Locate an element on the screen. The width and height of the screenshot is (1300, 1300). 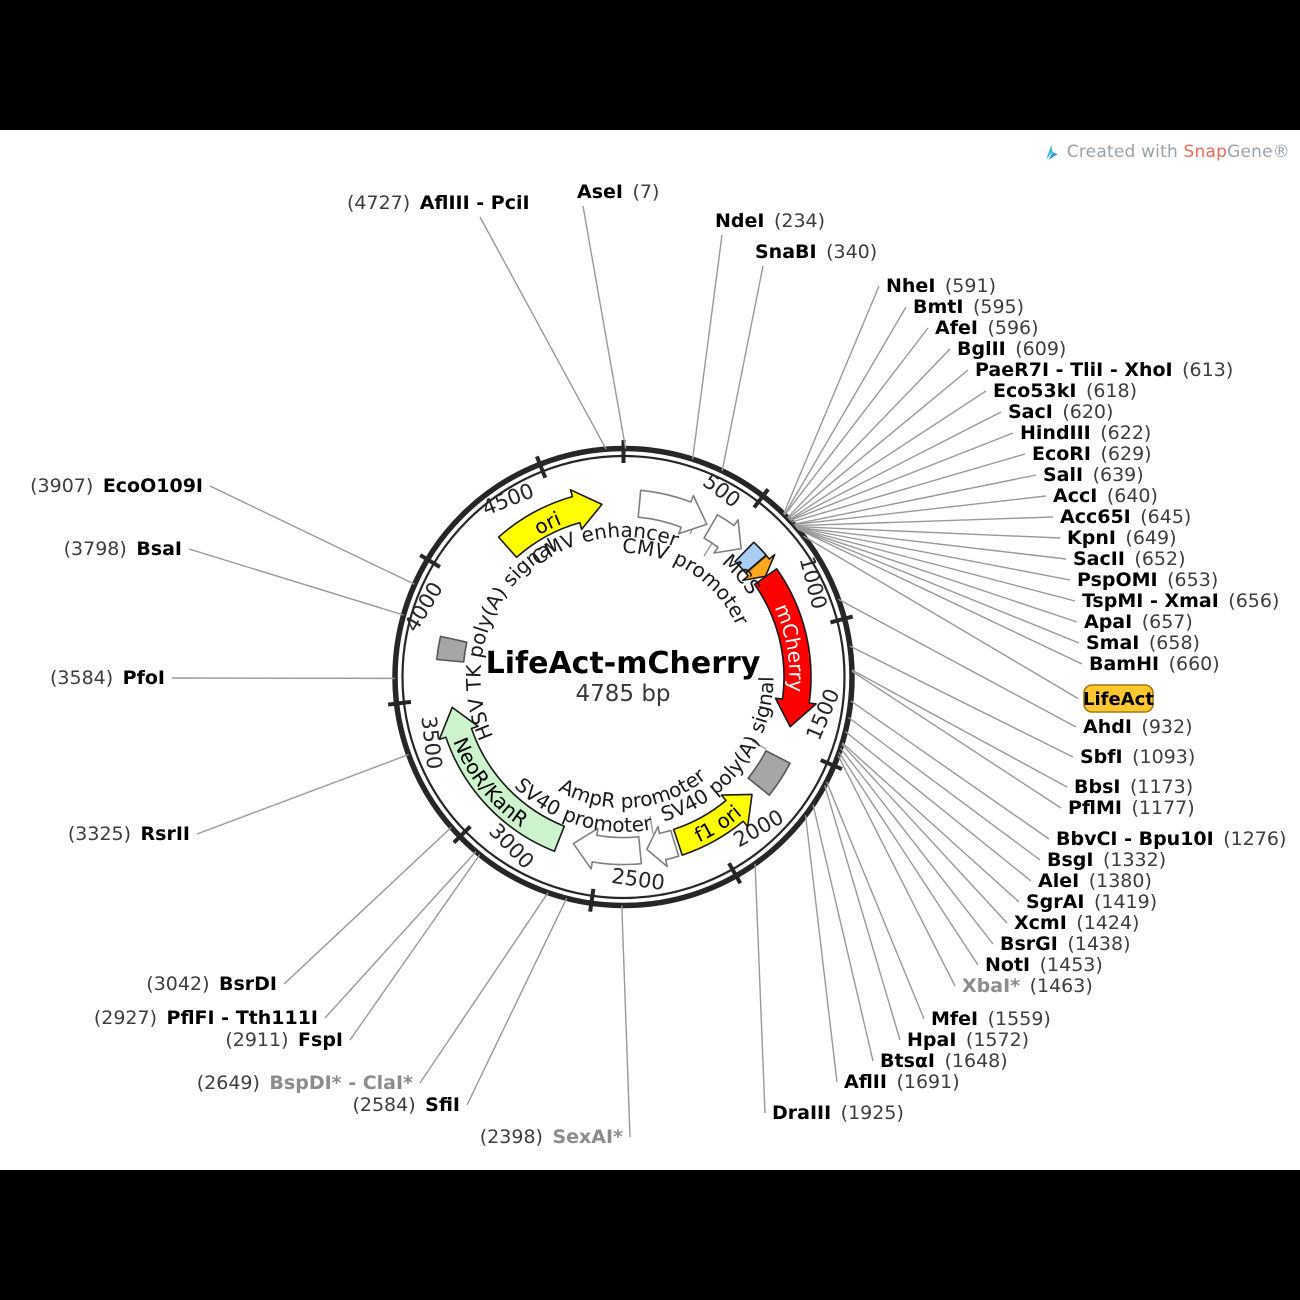
feature-f1-ori is located at coordinates (712, 824).